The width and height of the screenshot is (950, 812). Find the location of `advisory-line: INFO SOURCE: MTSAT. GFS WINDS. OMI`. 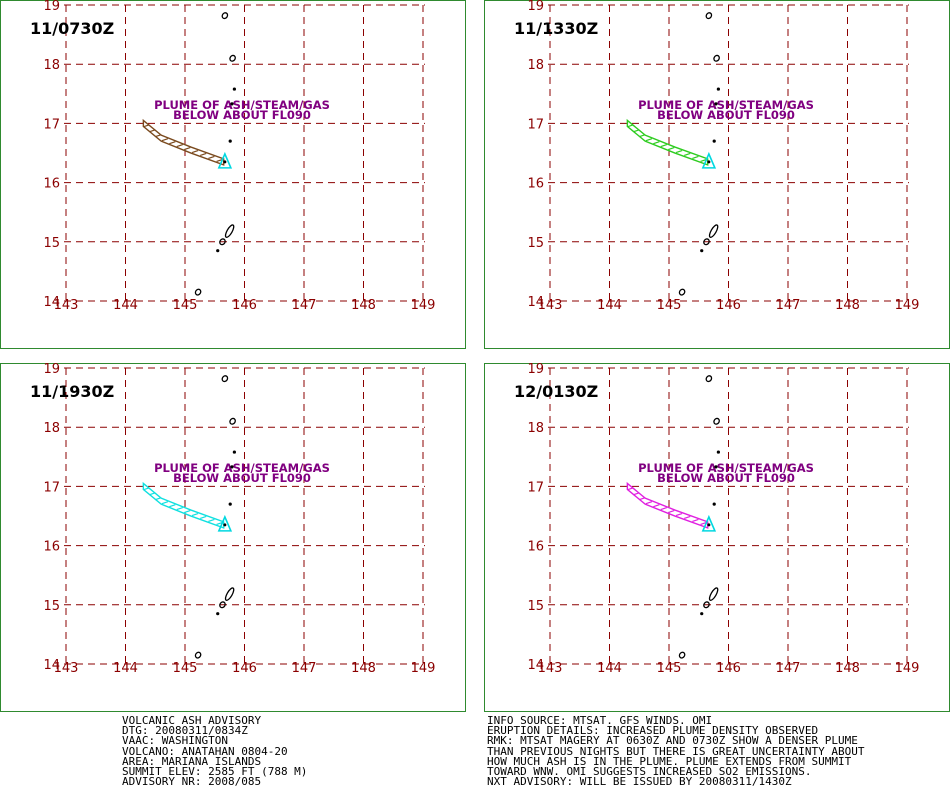

advisory-line: INFO SOURCE: MTSAT. GFS WINDS. OMI is located at coordinates (600, 720).